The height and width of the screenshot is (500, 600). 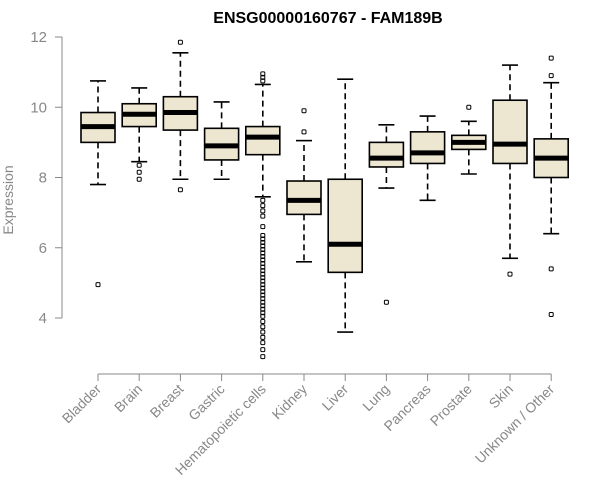 What do you see at coordinates (38, 37) in the screenshot?
I see `y-tick-label: 12` at bounding box center [38, 37].